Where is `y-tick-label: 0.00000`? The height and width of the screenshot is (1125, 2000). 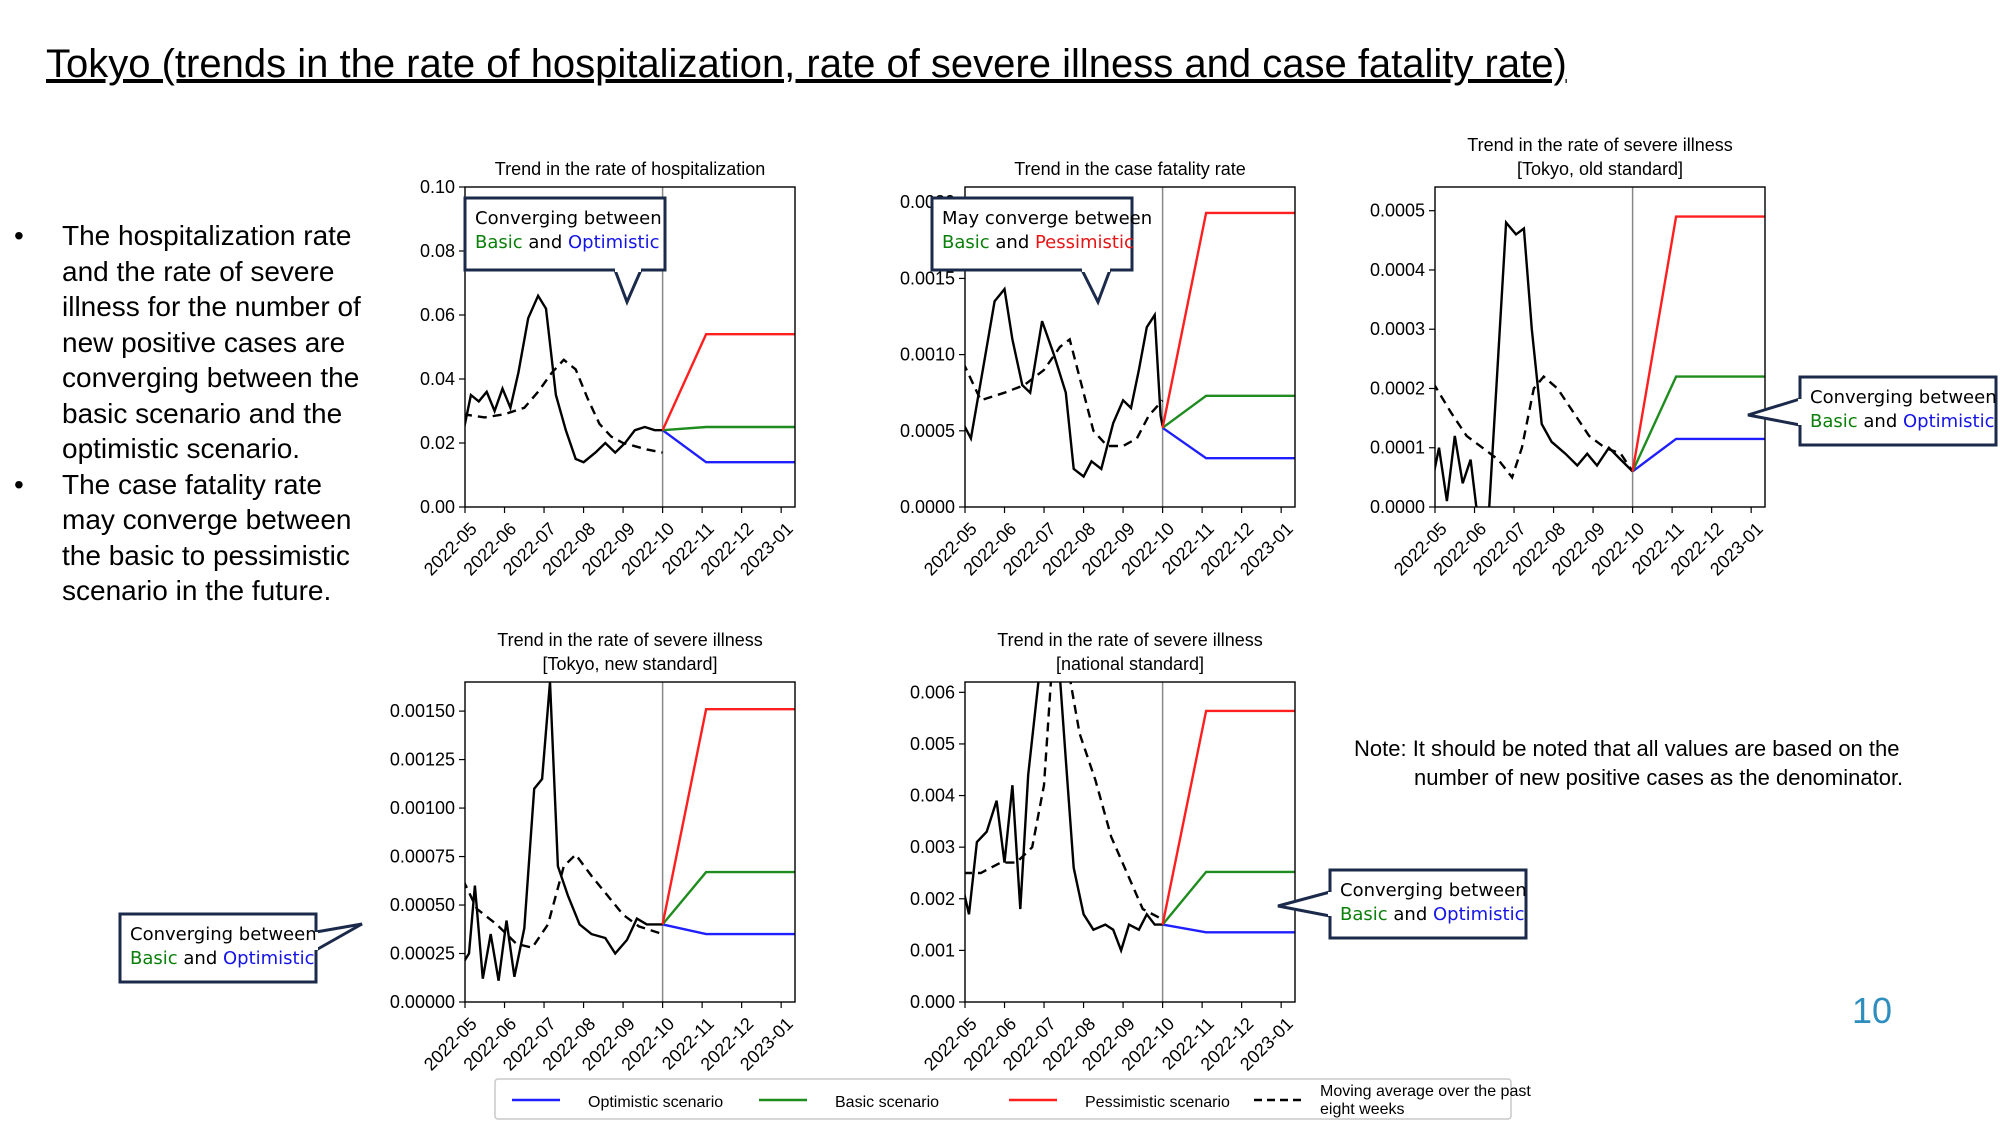 y-tick-label: 0.00000 is located at coordinates (422, 1002).